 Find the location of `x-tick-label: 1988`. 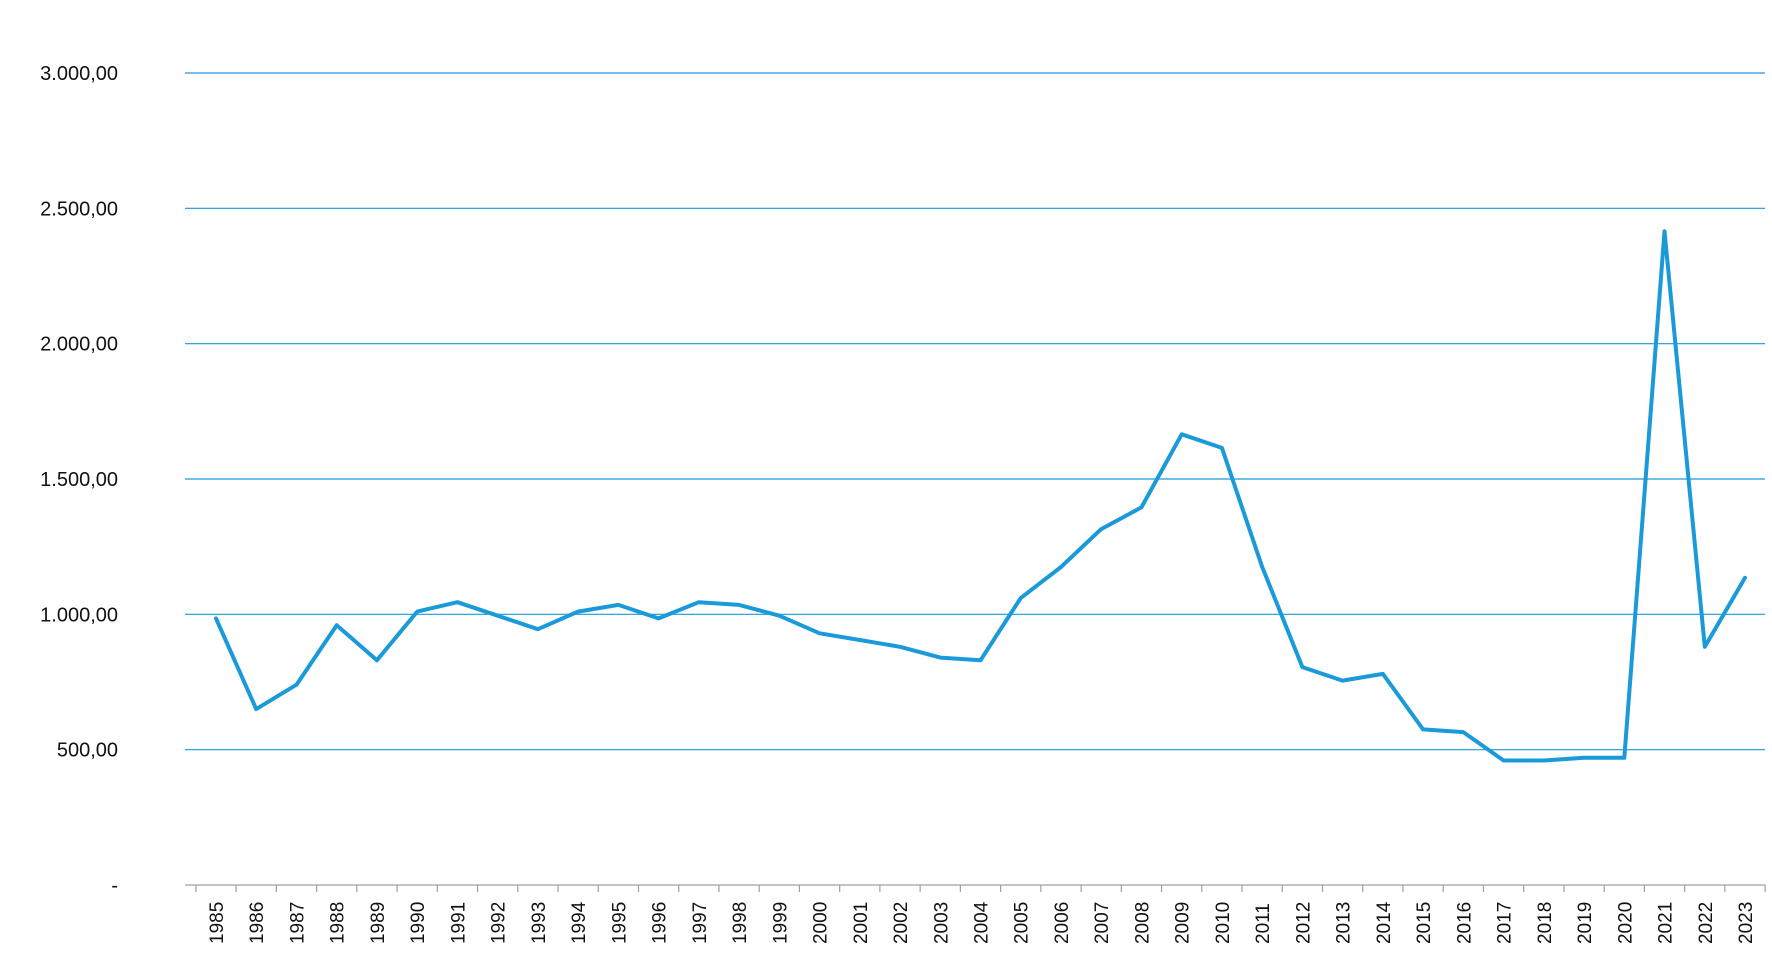

x-tick-label: 1988 is located at coordinates (338, 923).